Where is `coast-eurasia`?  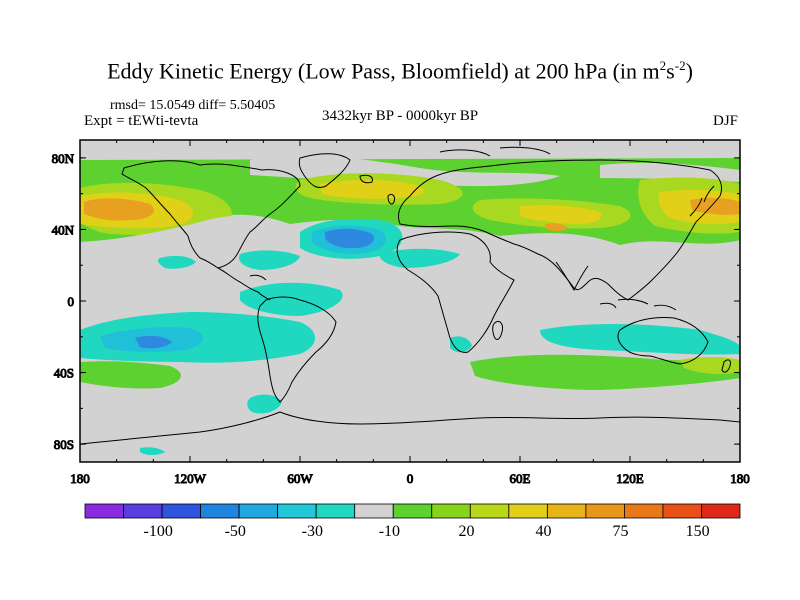
coast-eurasia is located at coordinates (560, 230).